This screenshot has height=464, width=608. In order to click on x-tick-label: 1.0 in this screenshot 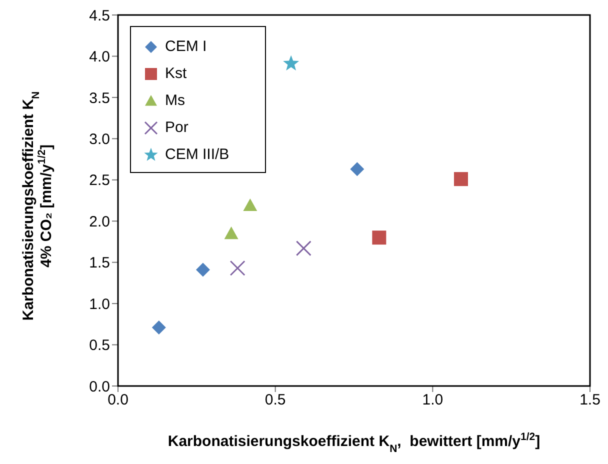, I will do `click(433, 400)`.